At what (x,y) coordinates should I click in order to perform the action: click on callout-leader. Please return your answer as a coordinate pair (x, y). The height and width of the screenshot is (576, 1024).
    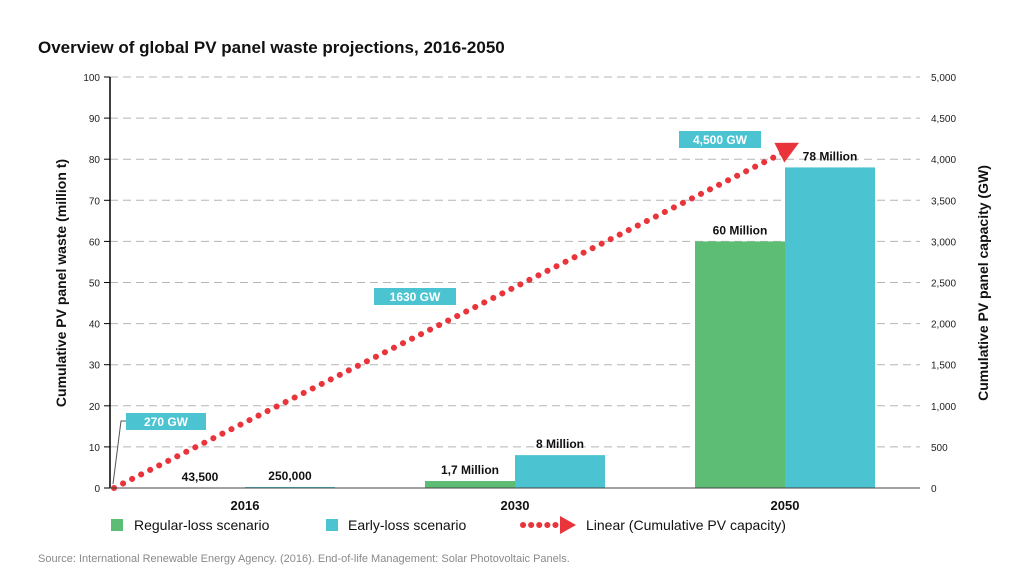
    Looking at the image, I should click on (119, 452).